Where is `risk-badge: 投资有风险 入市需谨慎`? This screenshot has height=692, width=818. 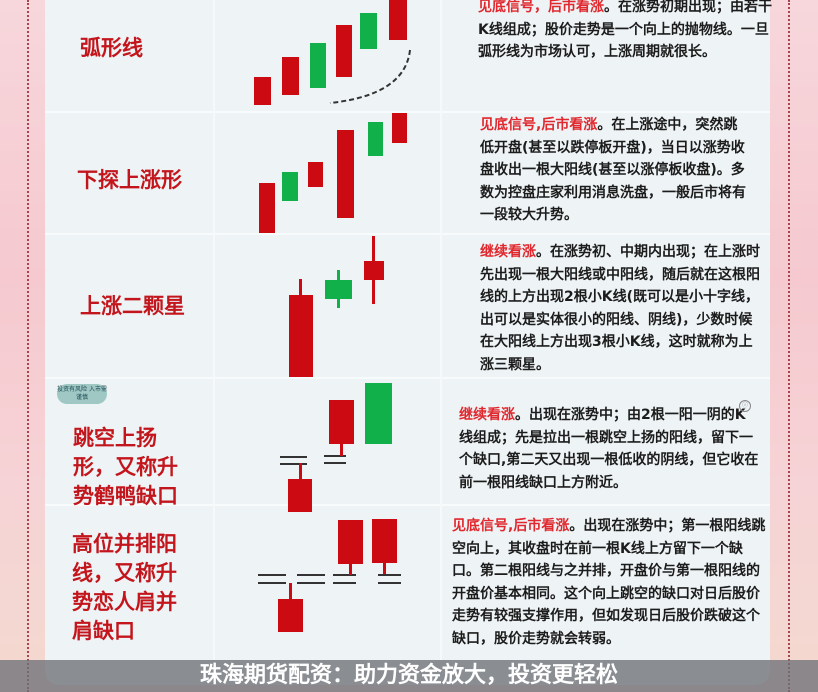 risk-badge: 投资有风险 入市需谨慎 is located at coordinates (82, 394).